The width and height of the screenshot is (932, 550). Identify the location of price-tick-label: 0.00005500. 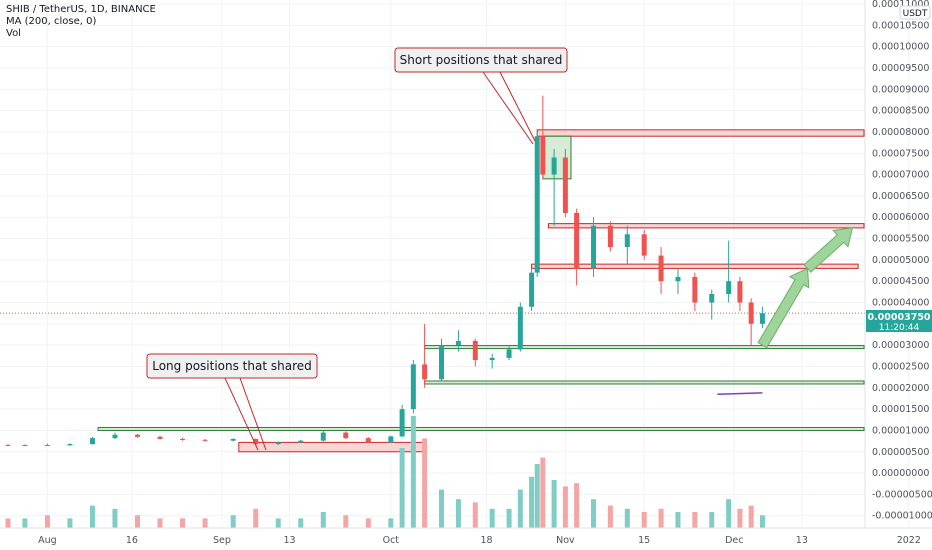
(900, 239).